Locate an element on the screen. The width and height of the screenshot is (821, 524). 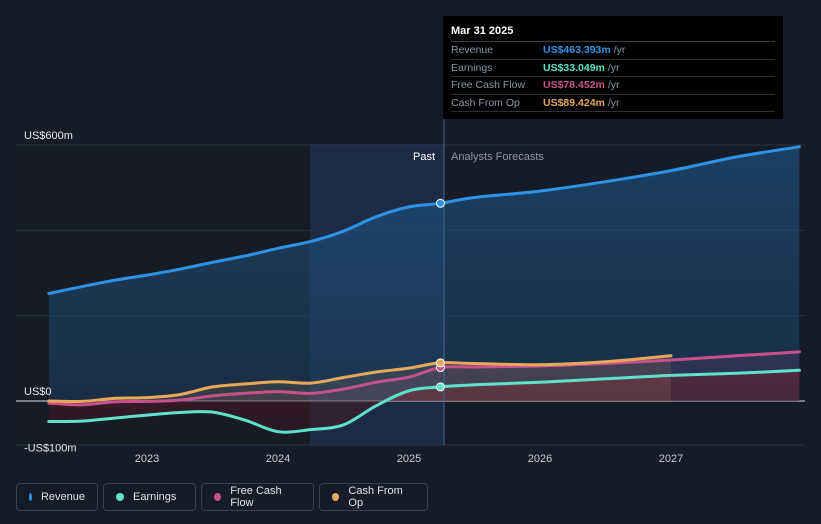
earnings-line is located at coordinates (424, 401).